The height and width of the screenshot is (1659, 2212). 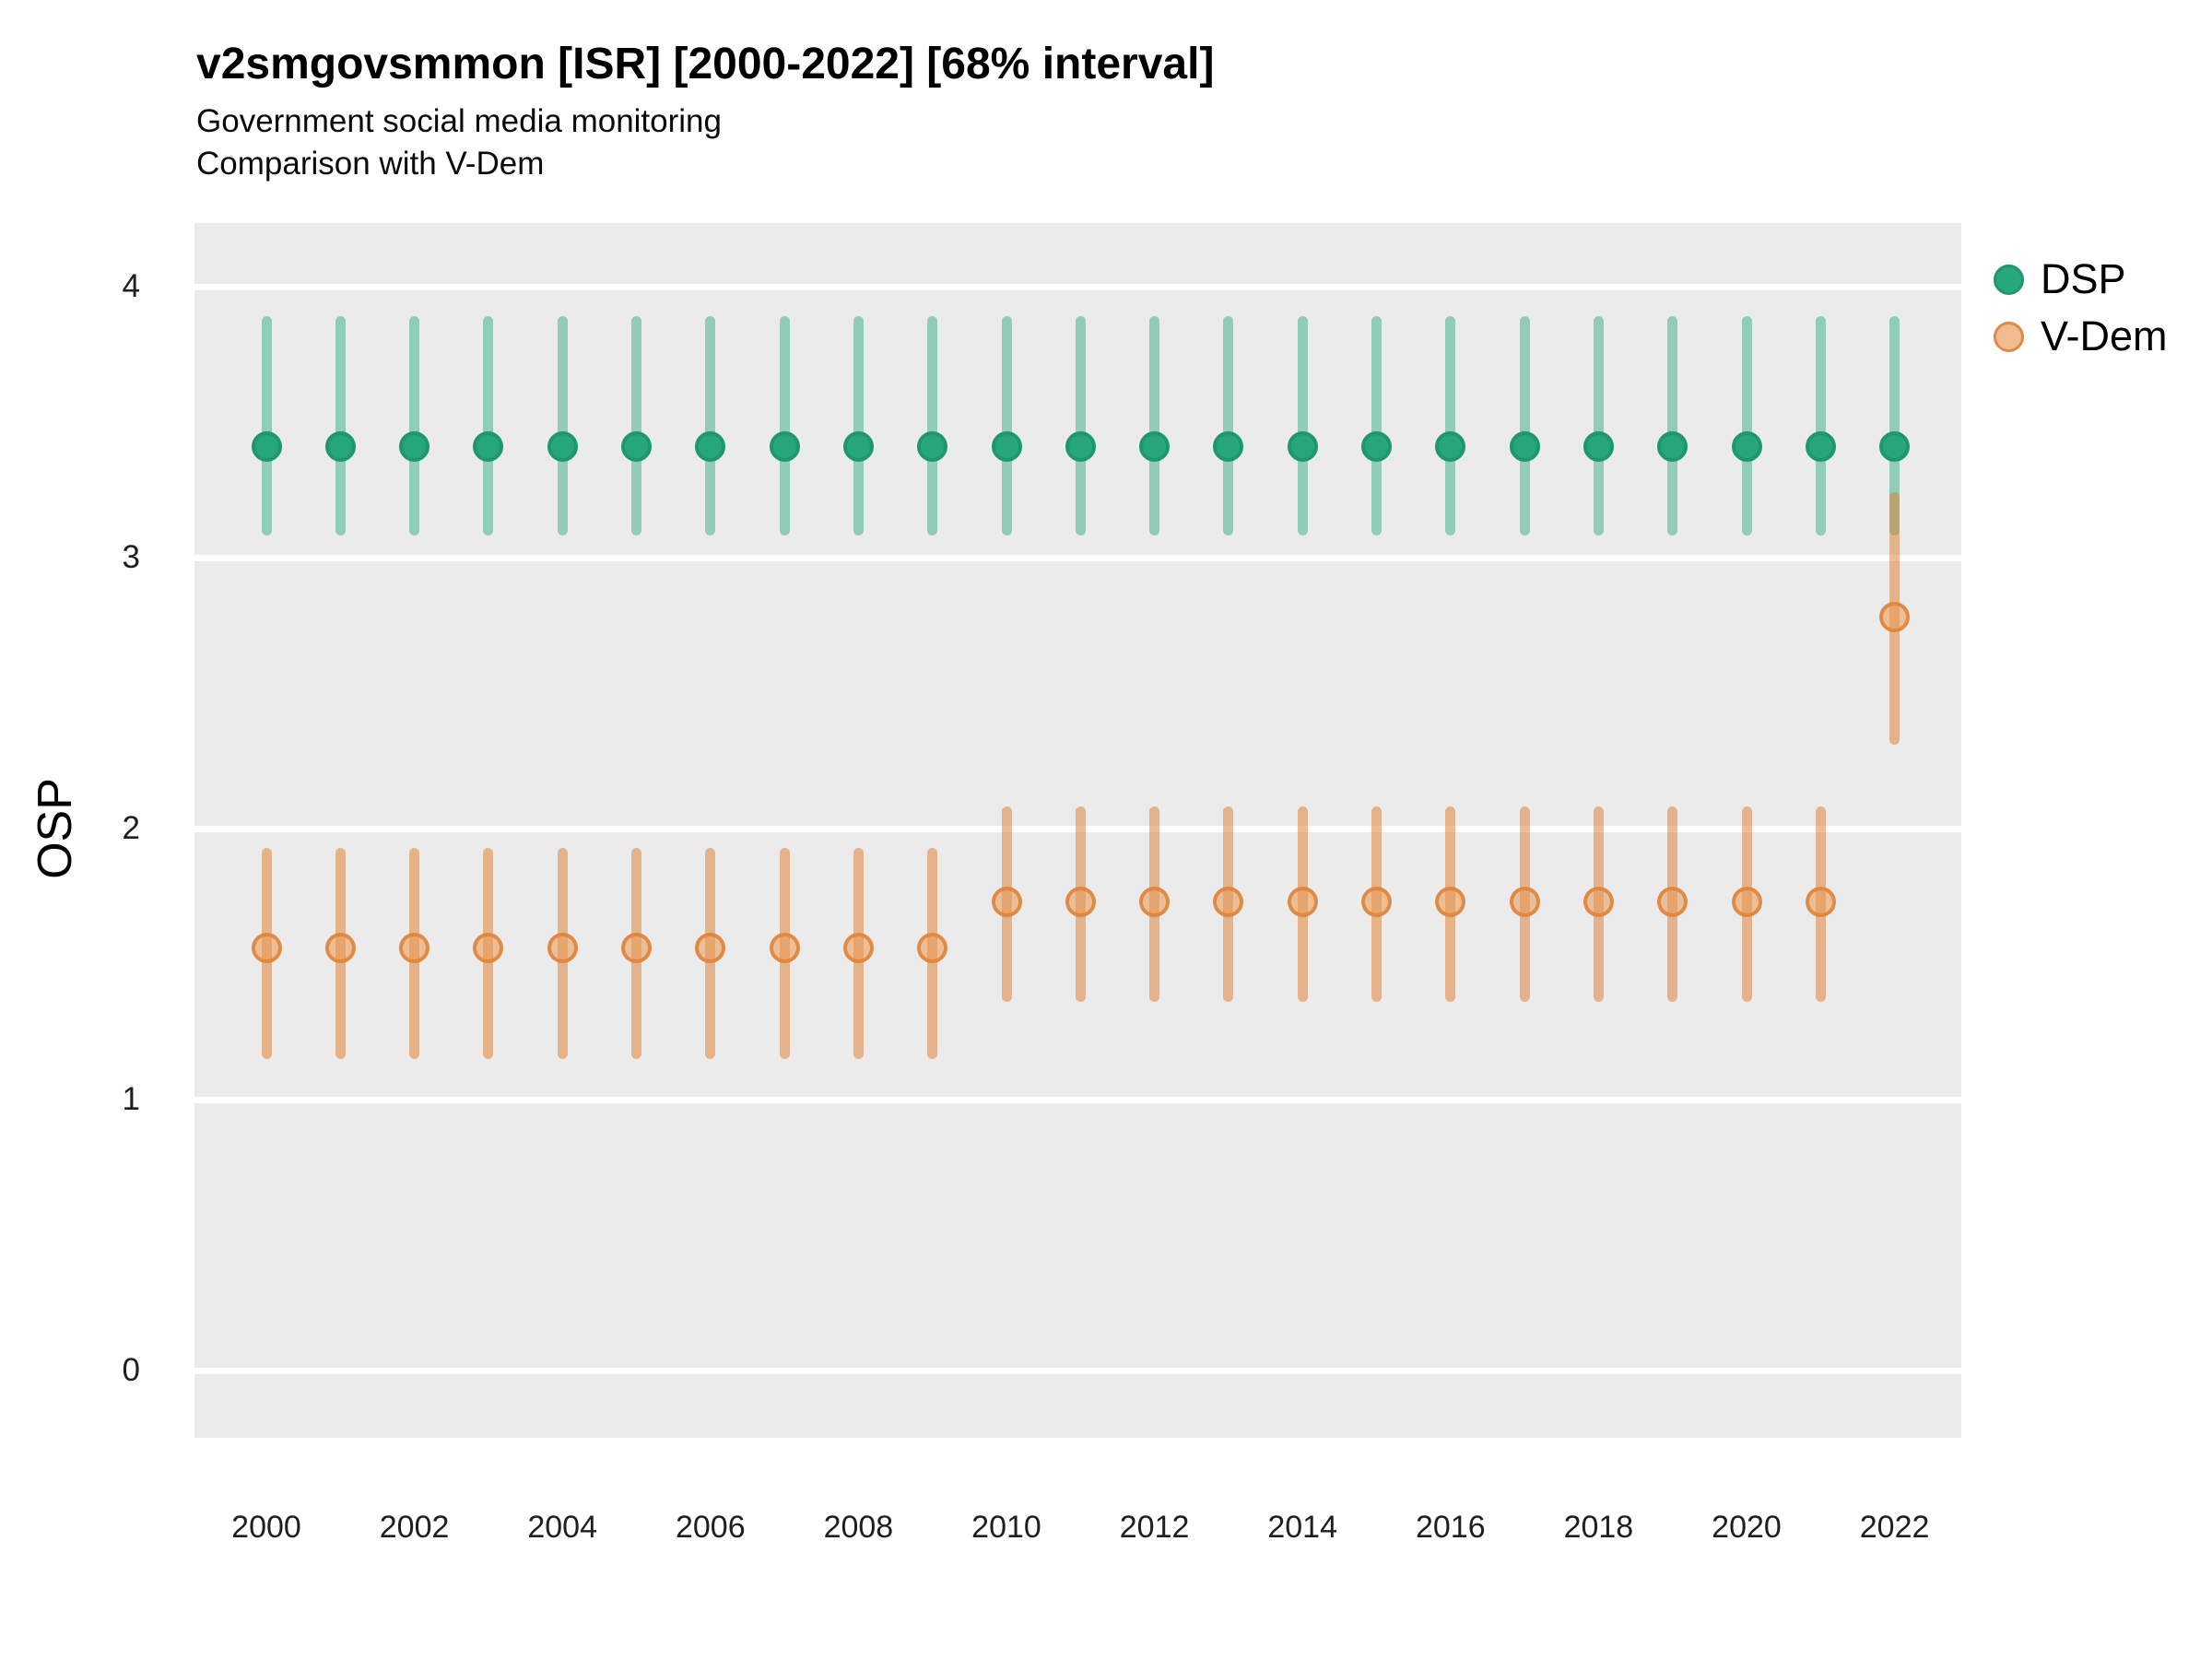 What do you see at coordinates (1006, 1527) in the screenshot?
I see `x-tick-label-2010: 2010` at bounding box center [1006, 1527].